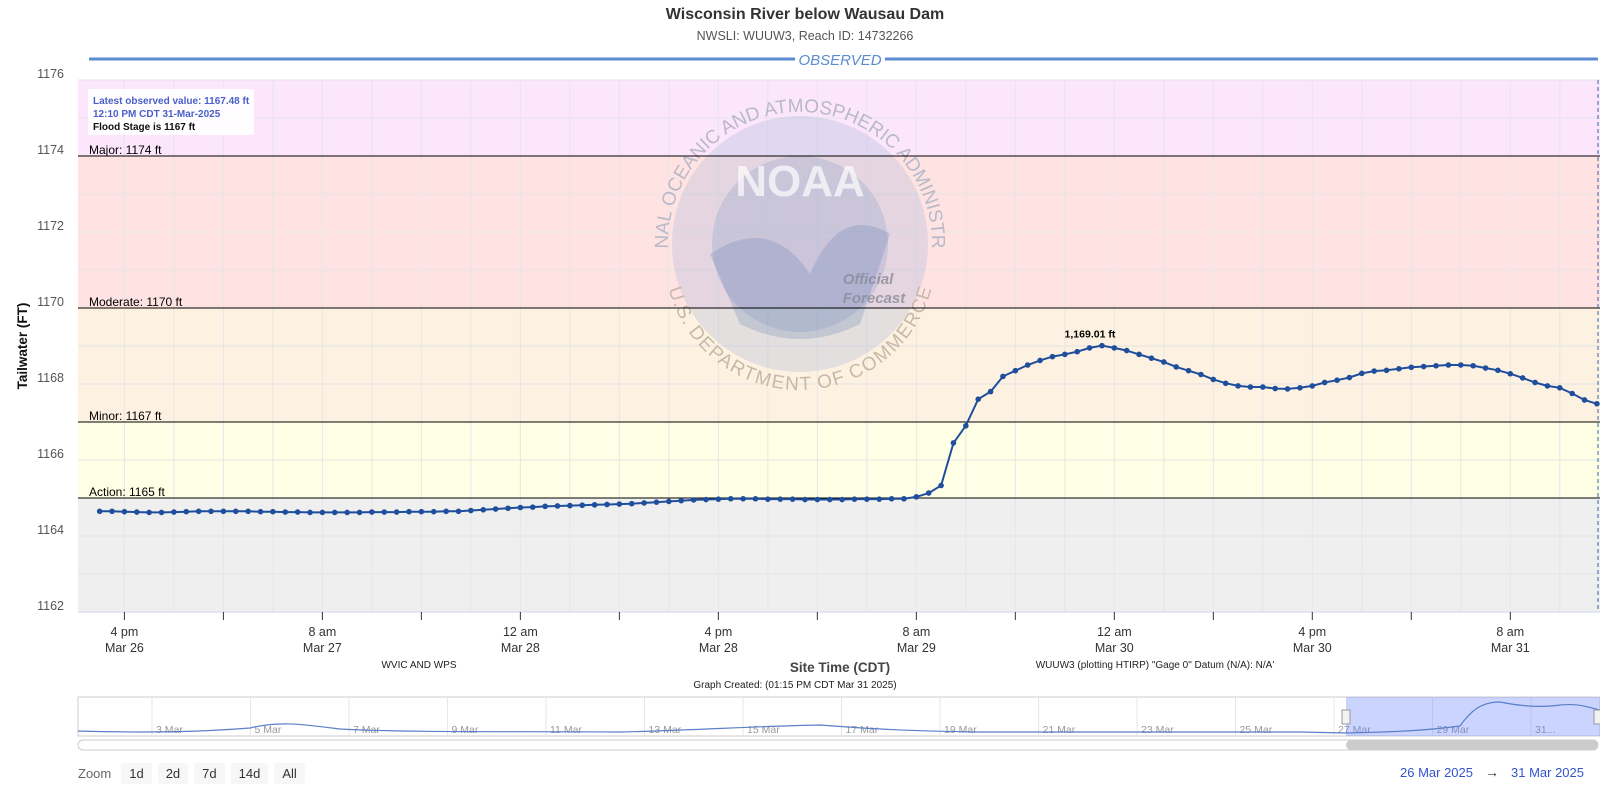  What do you see at coordinates (125, 416) in the screenshot?
I see `flood-label-minor: Minor: 1167 ft` at bounding box center [125, 416].